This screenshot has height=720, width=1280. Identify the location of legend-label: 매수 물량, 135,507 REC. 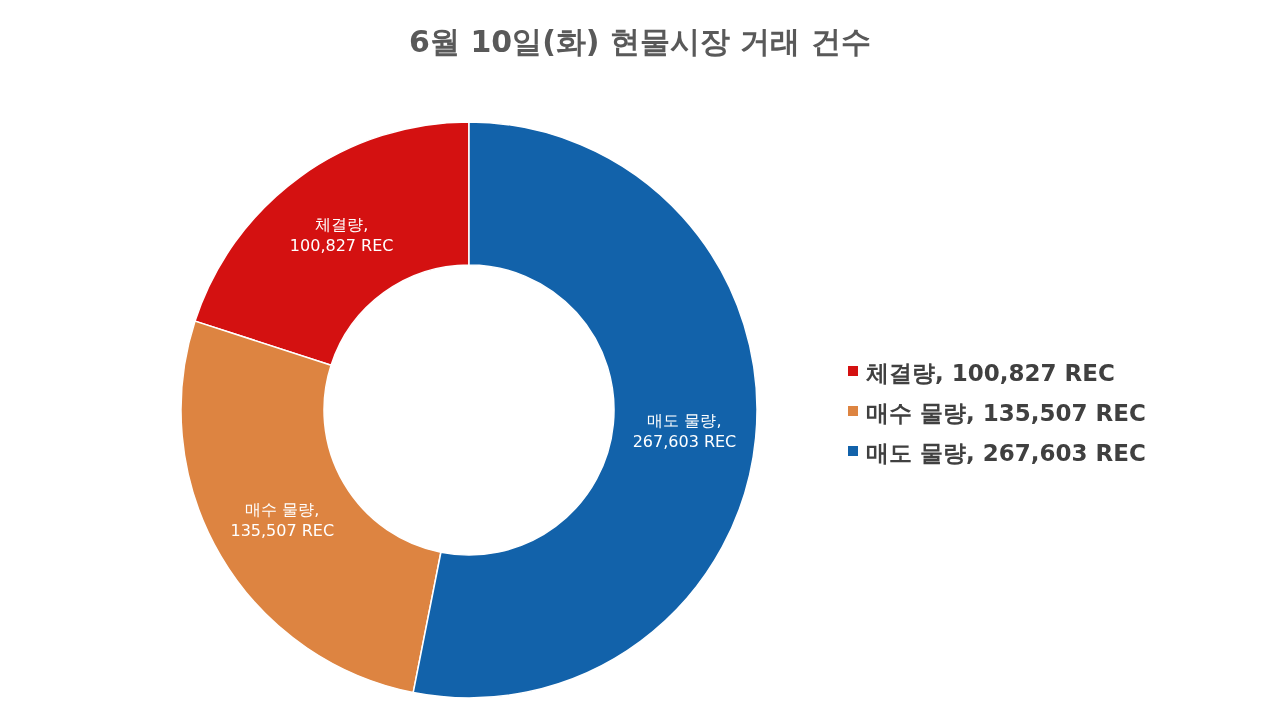
(1006, 413).